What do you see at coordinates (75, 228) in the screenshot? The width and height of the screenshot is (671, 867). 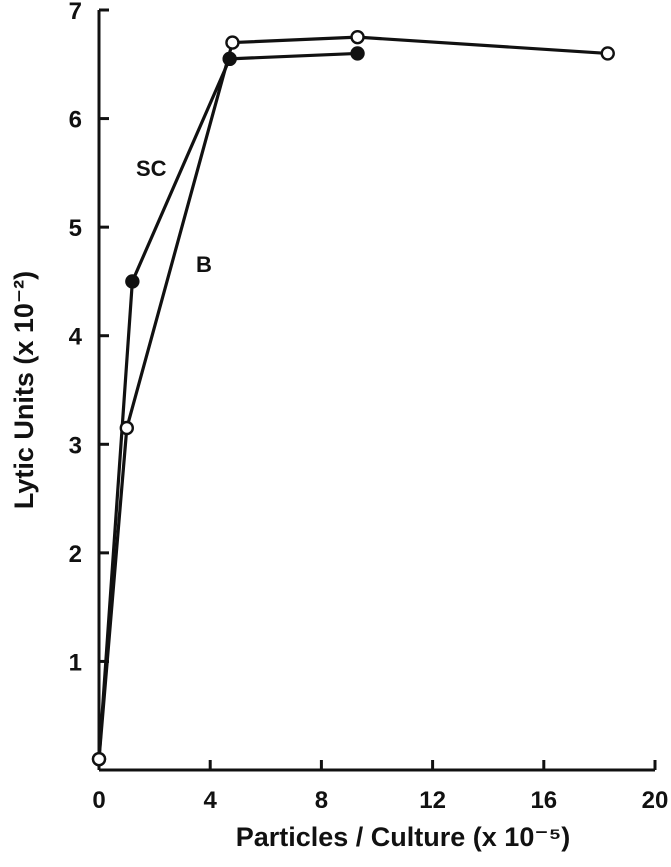 I see `y-tick-label-5: 5` at bounding box center [75, 228].